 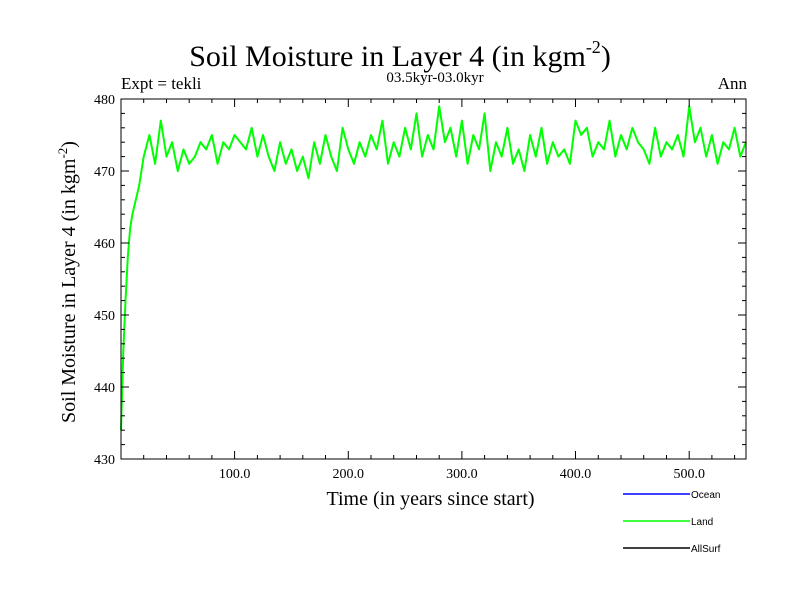 I want to click on title-main: Soil Moisture in Layer 4 (in kgm, so click(x=387, y=56).